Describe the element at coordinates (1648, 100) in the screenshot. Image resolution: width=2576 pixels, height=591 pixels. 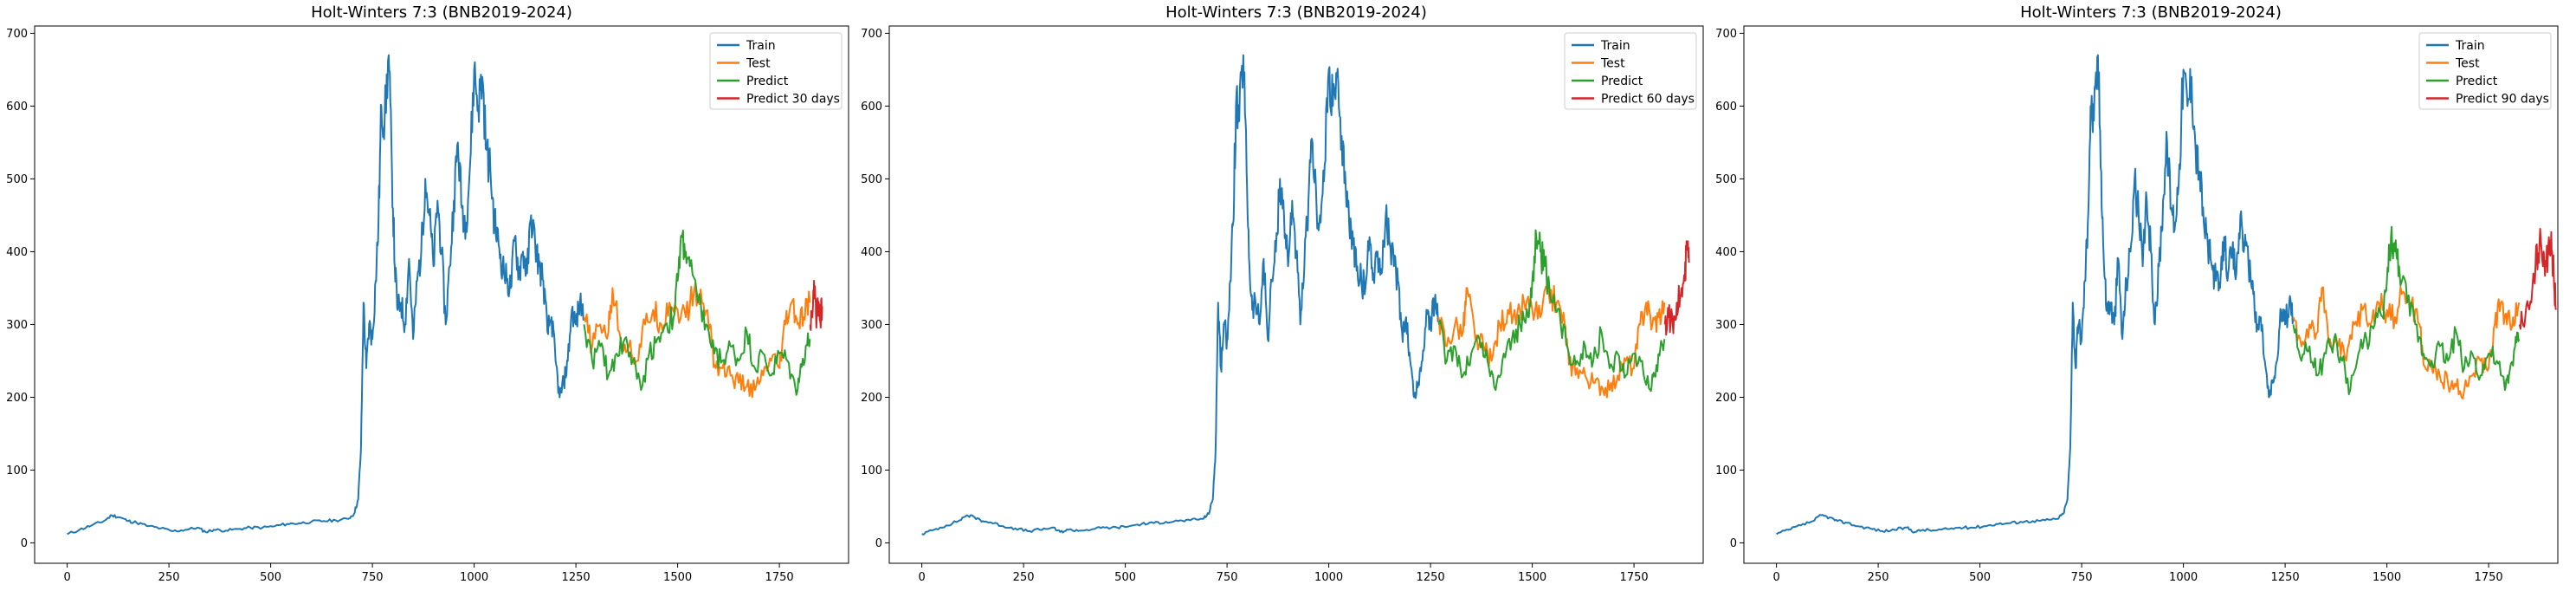
I see `legend-label: Predict 60 days` at that location.